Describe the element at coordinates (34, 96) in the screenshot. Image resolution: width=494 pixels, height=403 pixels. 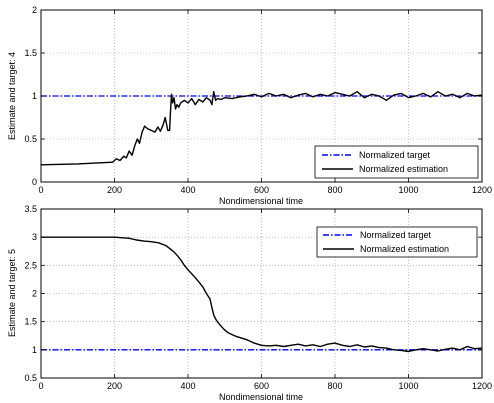
I see `y-tick-label-top: 1` at that location.